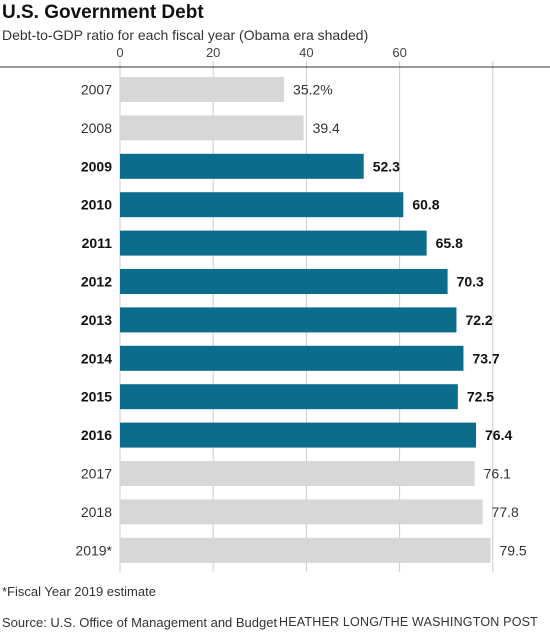 This screenshot has width=550, height=643. What do you see at coordinates (96, 474) in the screenshot?
I see `category-label: 2017` at bounding box center [96, 474].